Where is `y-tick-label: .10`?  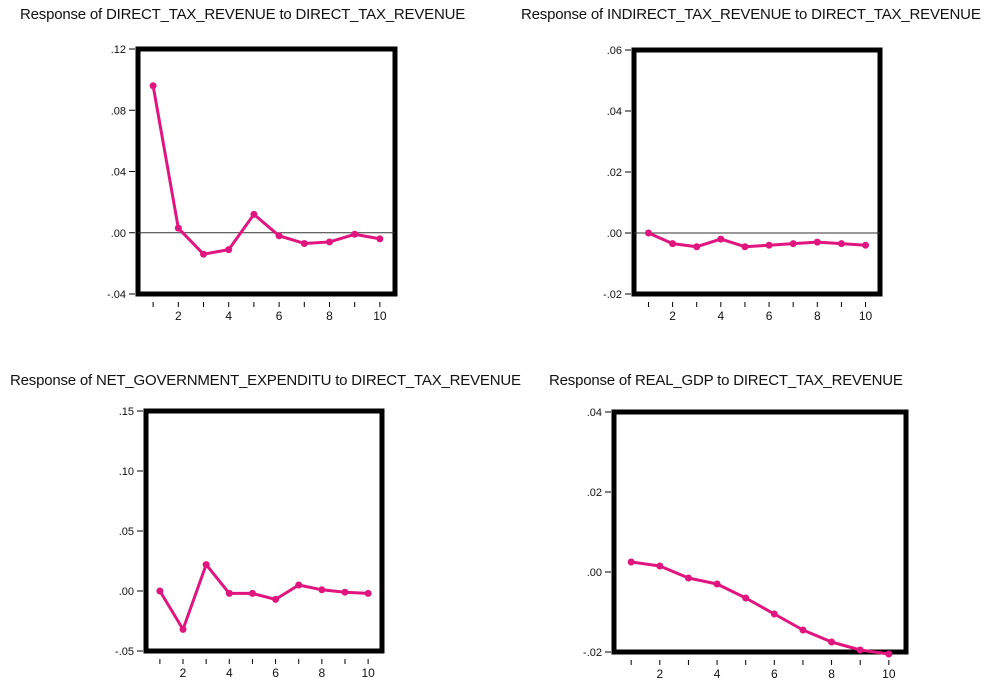
y-tick-label: .10 is located at coordinates (126, 472).